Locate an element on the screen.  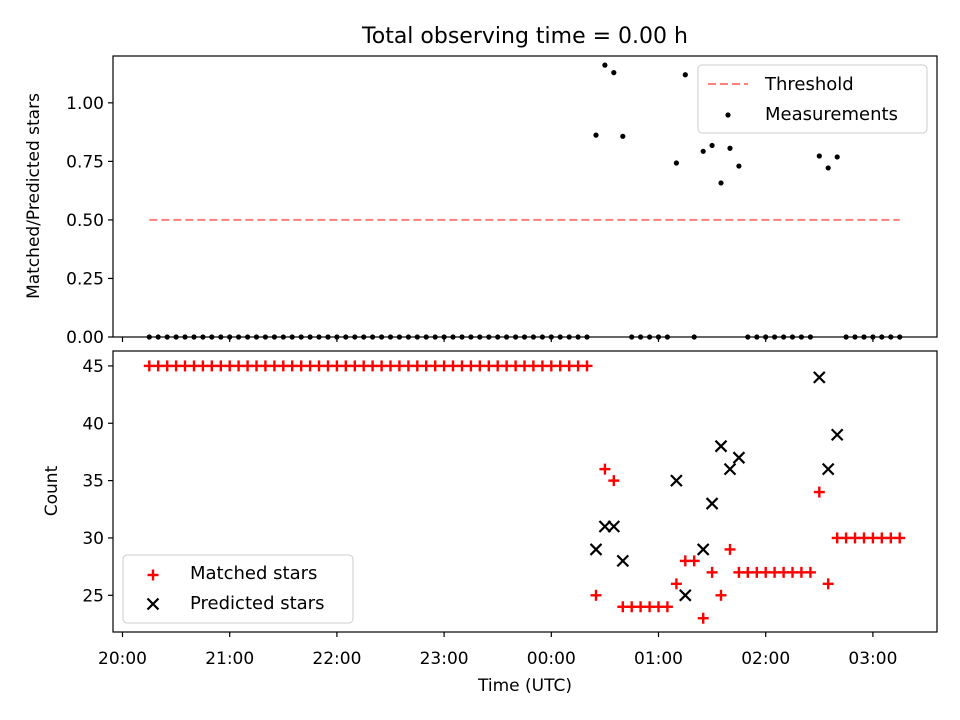
y-tick-label: 0.75 is located at coordinates (85, 162).